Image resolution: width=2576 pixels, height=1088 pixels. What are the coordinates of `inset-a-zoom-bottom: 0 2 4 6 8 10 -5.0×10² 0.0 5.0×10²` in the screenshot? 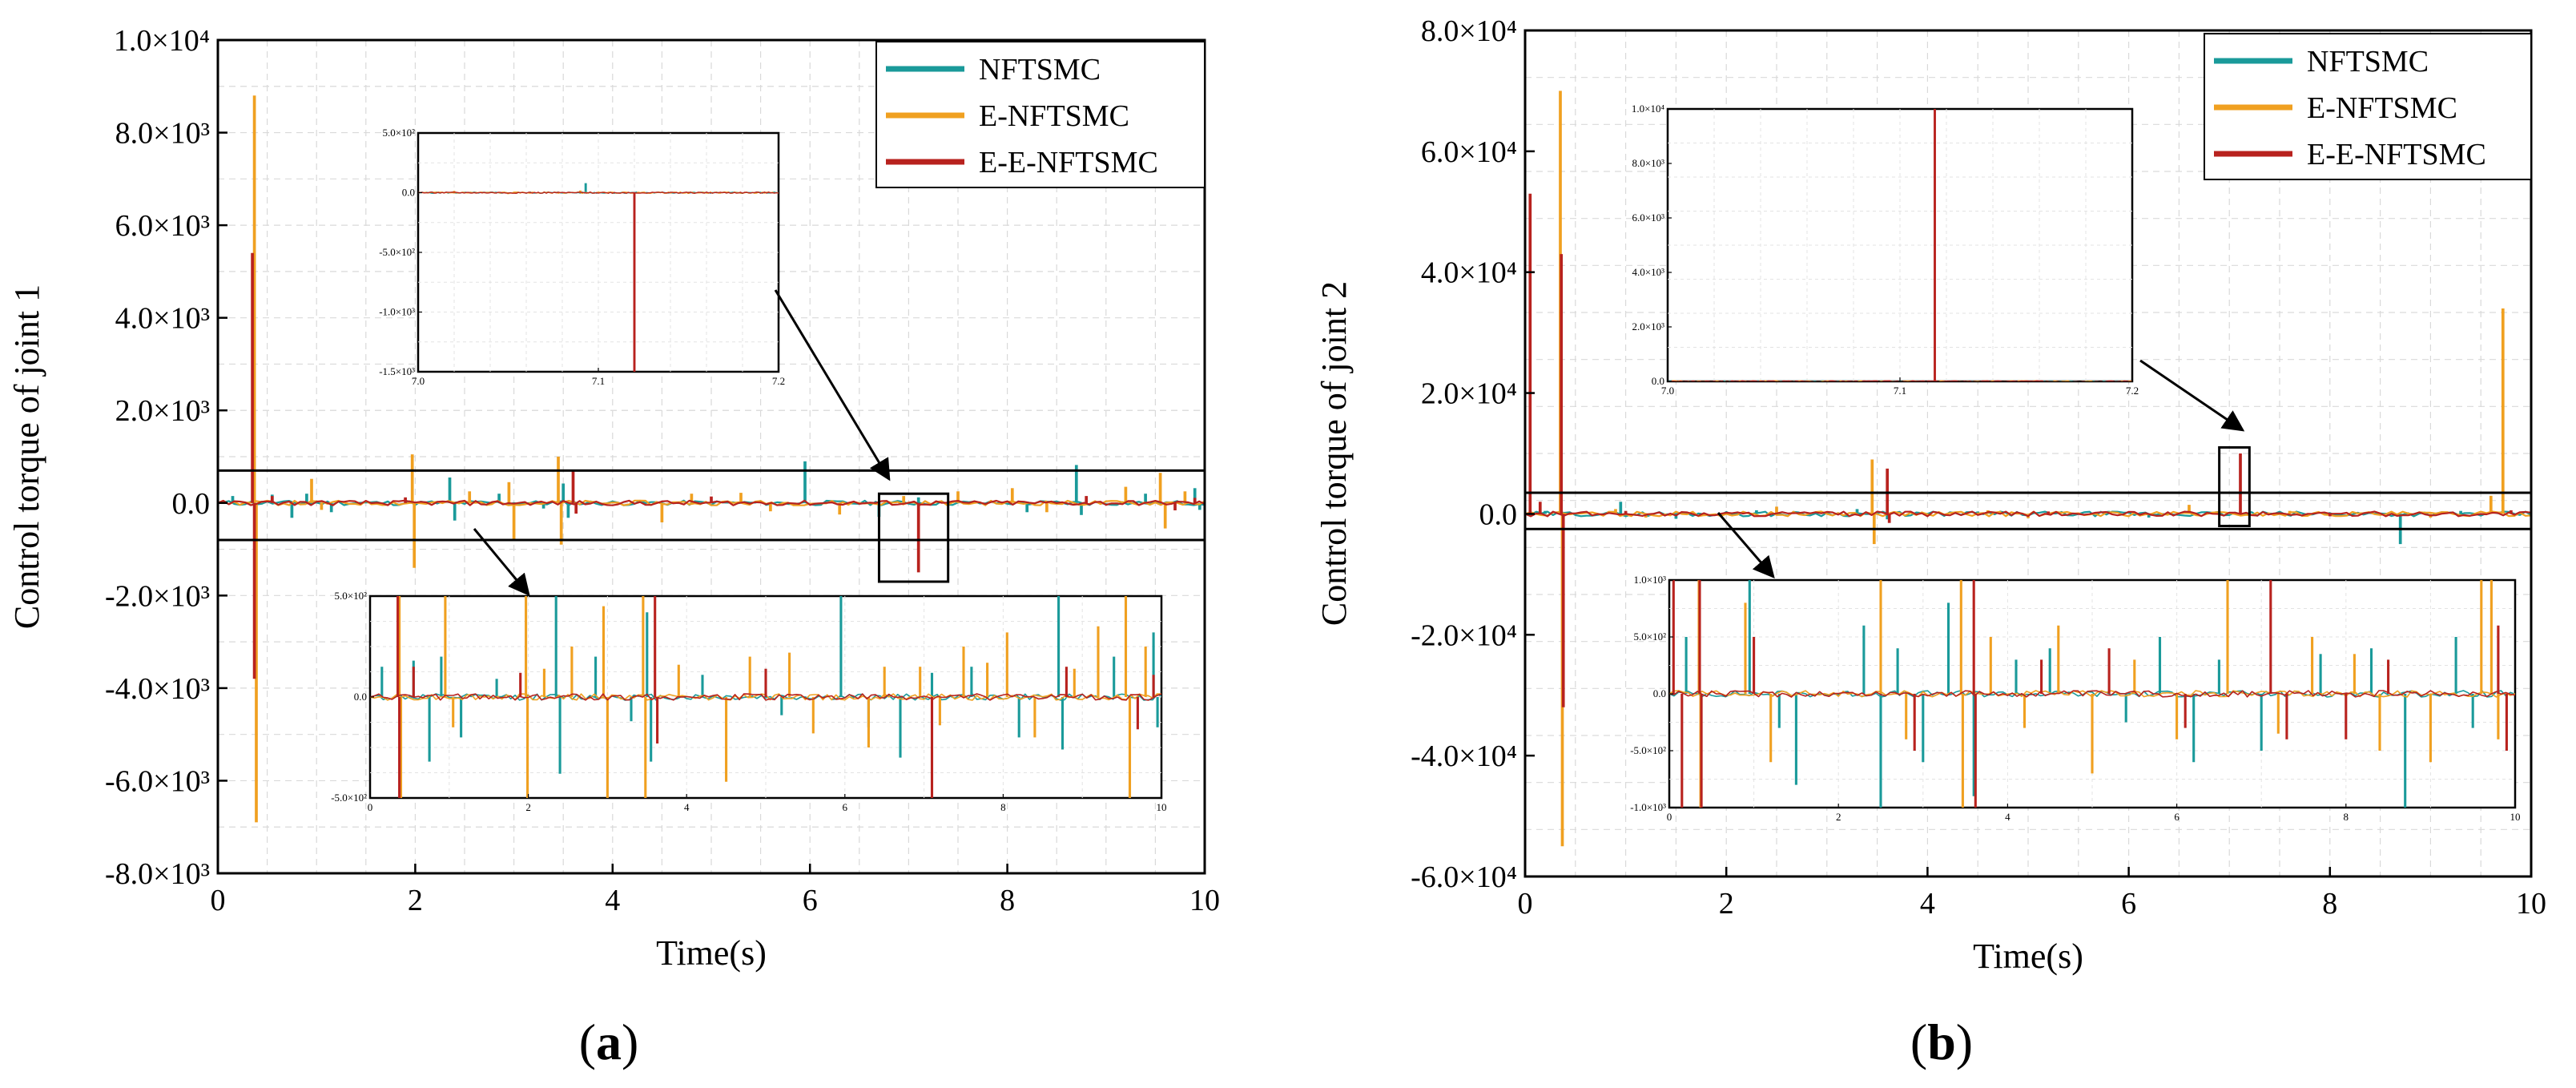 It's located at (748, 701).